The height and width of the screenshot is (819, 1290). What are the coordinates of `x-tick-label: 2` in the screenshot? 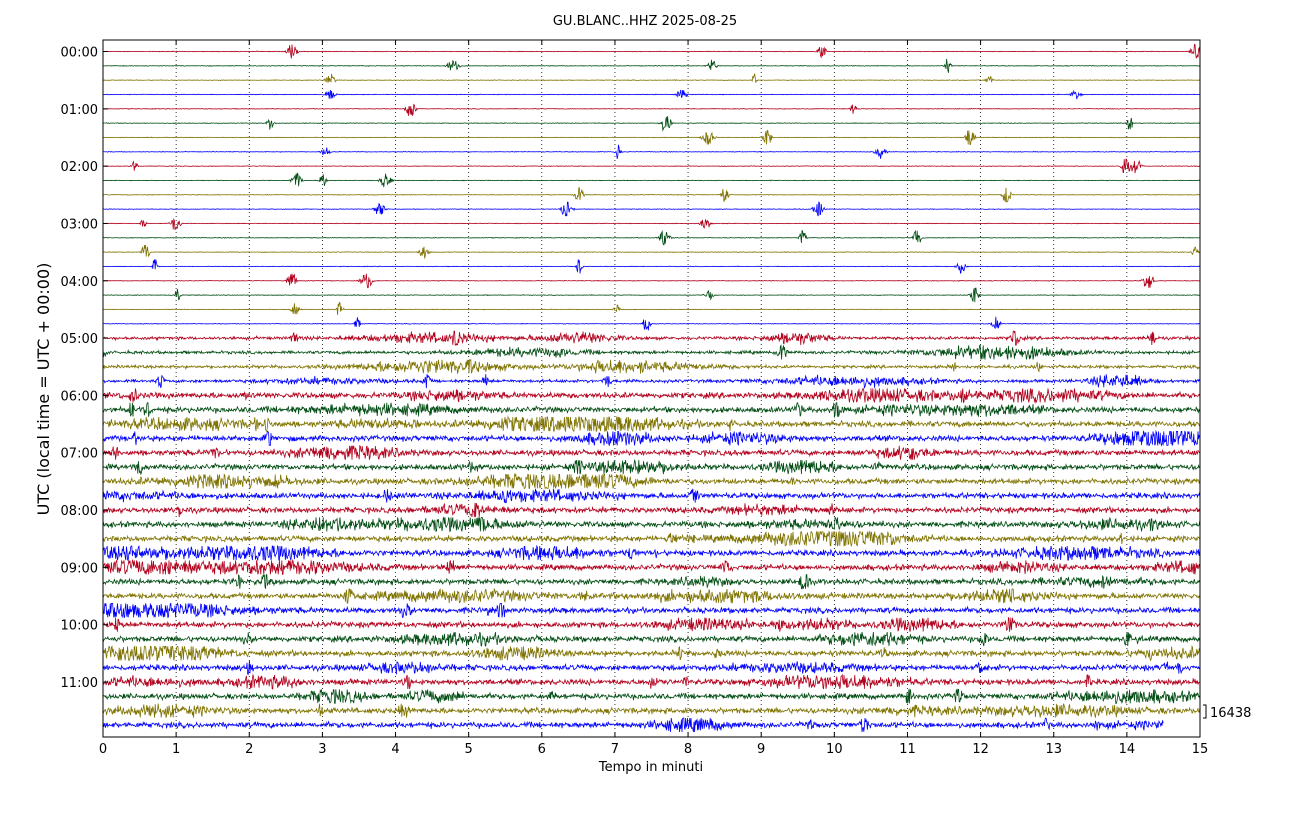 It's located at (249, 749).